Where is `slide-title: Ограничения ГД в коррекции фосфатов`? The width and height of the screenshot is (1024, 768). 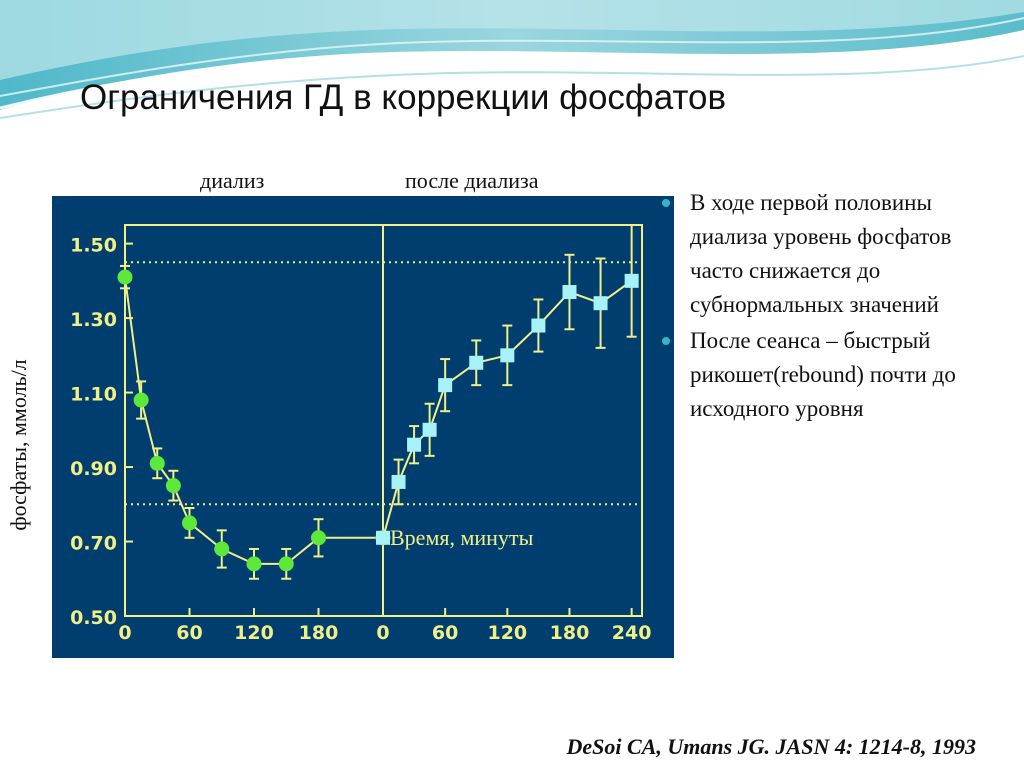 slide-title: Ограничения ГД в коррекции фосфатов is located at coordinates (403, 97).